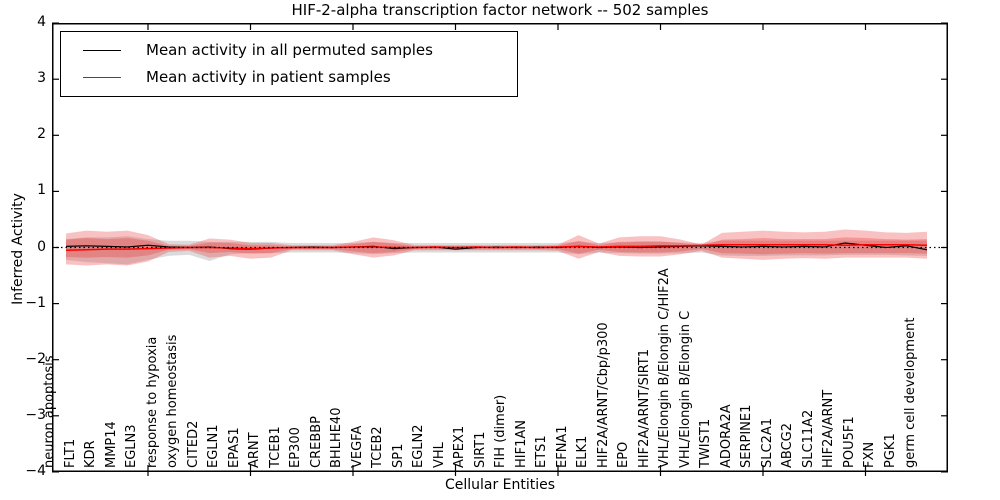  Describe the element at coordinates (41, 134) in the screenshot. I see `y-tick-label: 2` at that location.